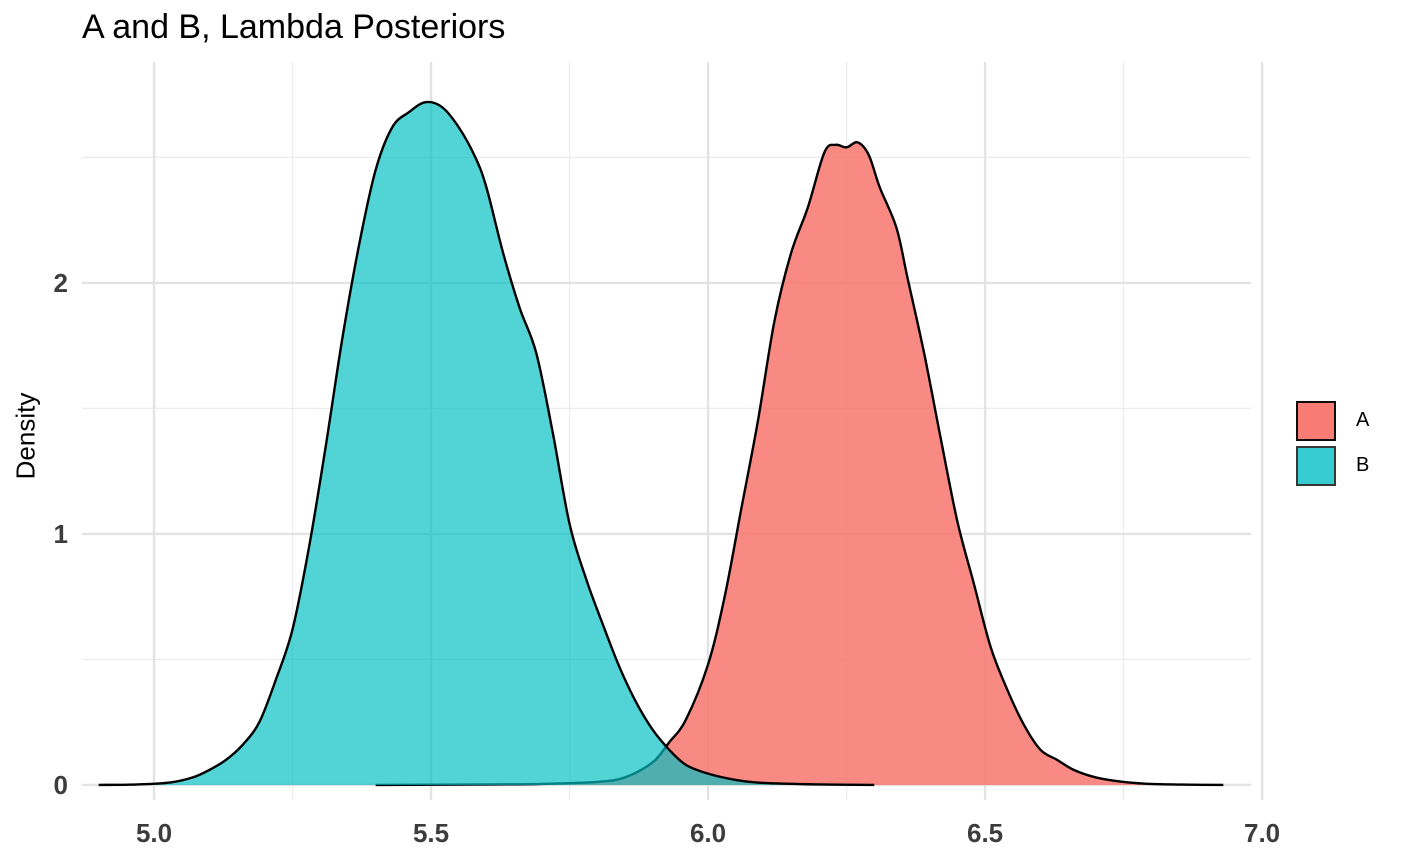 This screenshot has height=865, width=1401. I want to click on y-tick-label: 1, so click(61, 534).